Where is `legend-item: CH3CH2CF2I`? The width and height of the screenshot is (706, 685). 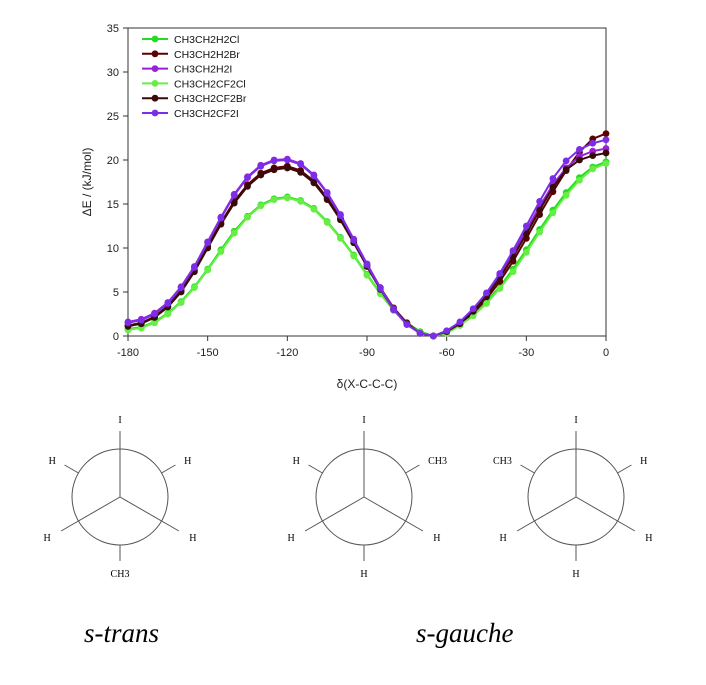
legend-item: CH3CH2CF2I is located at coordinates (190, 114).